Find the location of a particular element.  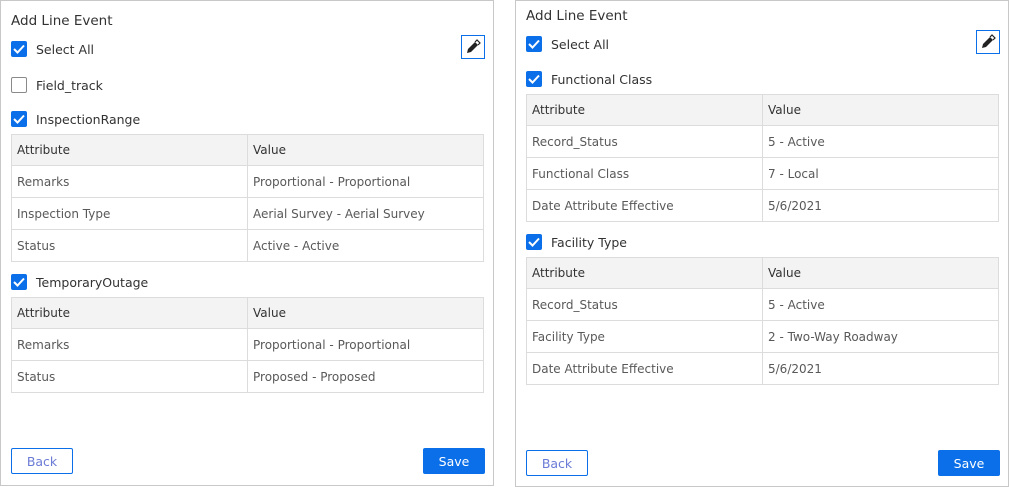

event-layer-checkbox: Field_track is located at coordinates (57, 85).